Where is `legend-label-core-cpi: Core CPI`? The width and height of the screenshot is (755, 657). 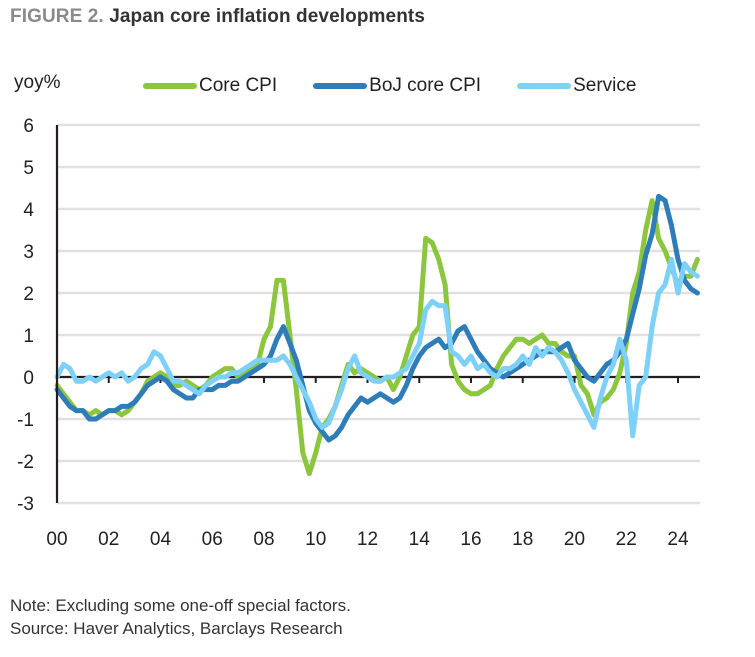 legend-label-core-cpi: Core CPI is located at coordinates (238, 85).